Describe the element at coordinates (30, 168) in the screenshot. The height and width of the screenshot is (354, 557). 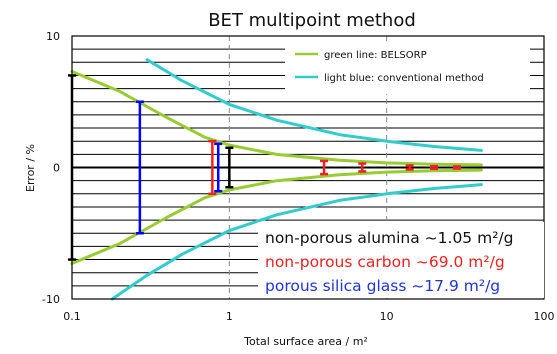
I see `y-axis-label: Error / %` at that location.